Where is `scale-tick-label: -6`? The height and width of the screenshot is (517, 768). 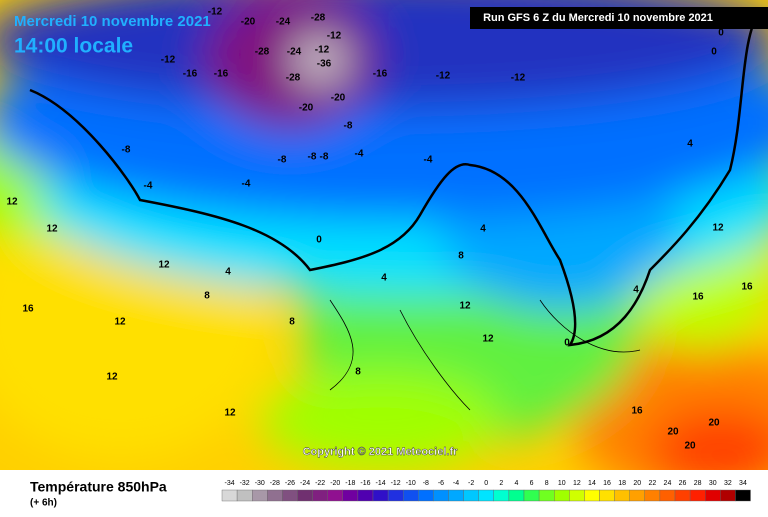 scale-tick-label: -6 is located at coordinates (441, 483).